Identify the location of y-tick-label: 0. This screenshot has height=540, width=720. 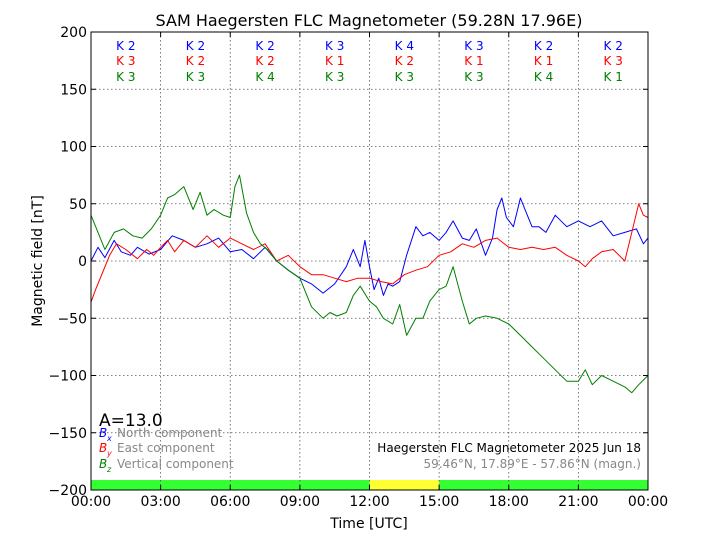
(82, 262).